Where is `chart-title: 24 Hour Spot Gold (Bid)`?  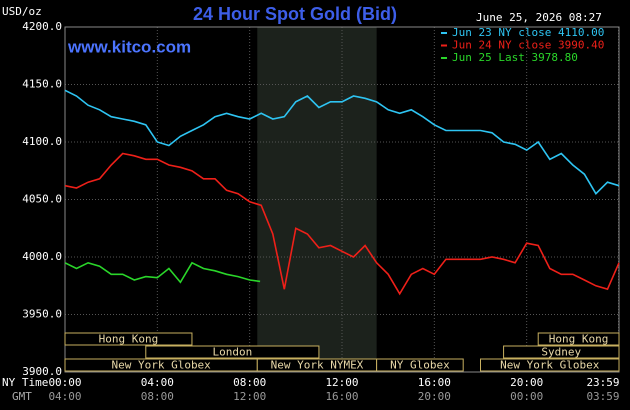
chart-title: 24 Hour Spot Gold (Bid) is located at coordinates (295, 14).